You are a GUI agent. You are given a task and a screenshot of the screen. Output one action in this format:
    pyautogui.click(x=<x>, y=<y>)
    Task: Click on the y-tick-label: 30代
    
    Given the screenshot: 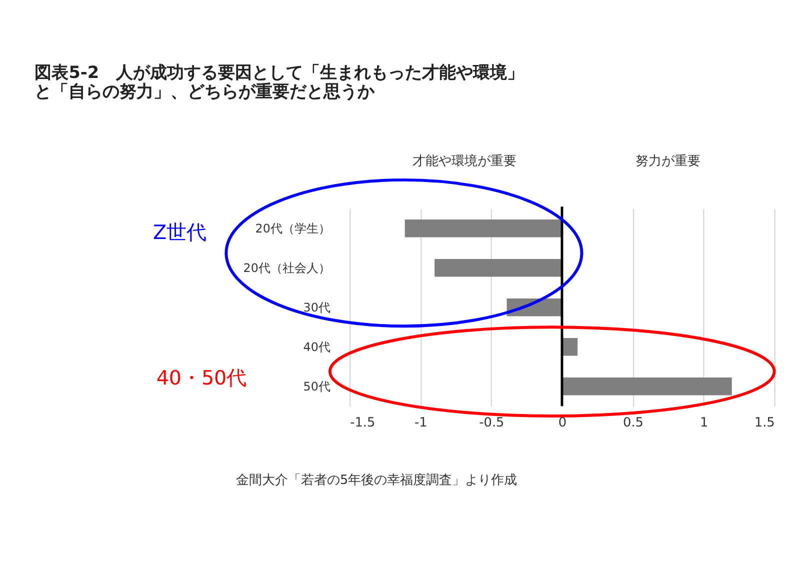 What is the action you would take?
    pyautogui.click(x=316, y=307)
    